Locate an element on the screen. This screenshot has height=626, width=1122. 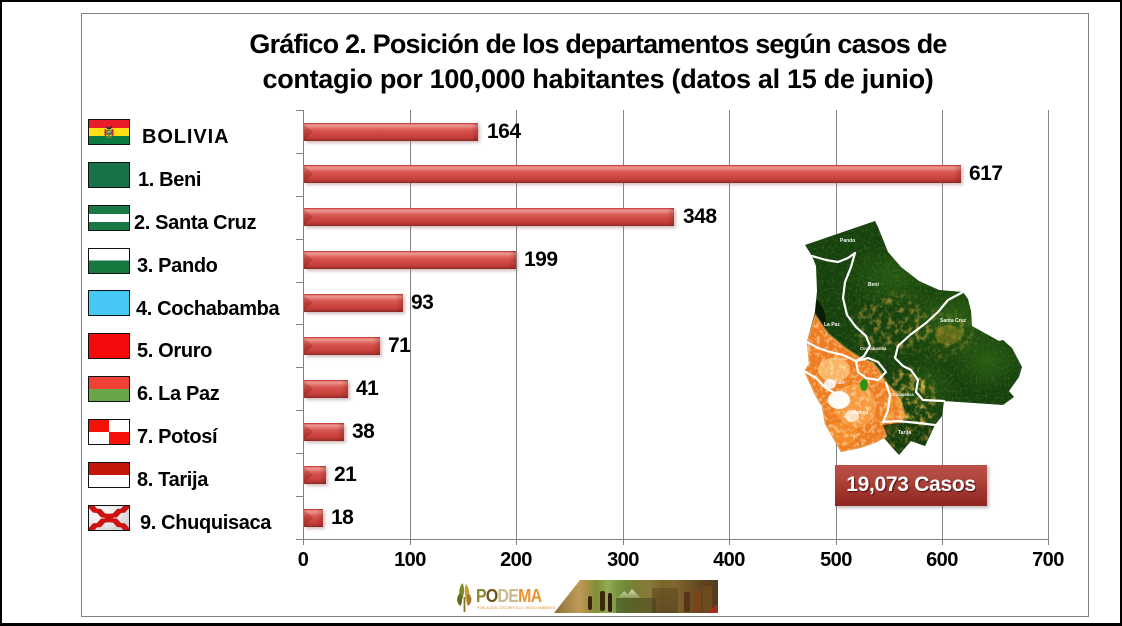
svg-text: La Paz is located at coordinates (832, 325).